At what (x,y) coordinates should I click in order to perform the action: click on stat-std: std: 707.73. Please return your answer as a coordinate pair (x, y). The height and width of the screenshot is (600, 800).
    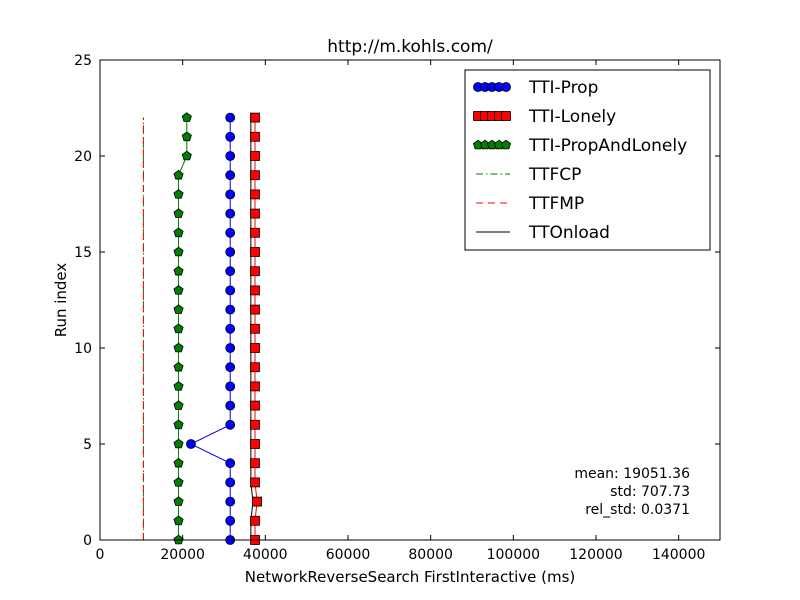
    Looking at the image, I should click on (650, 492).